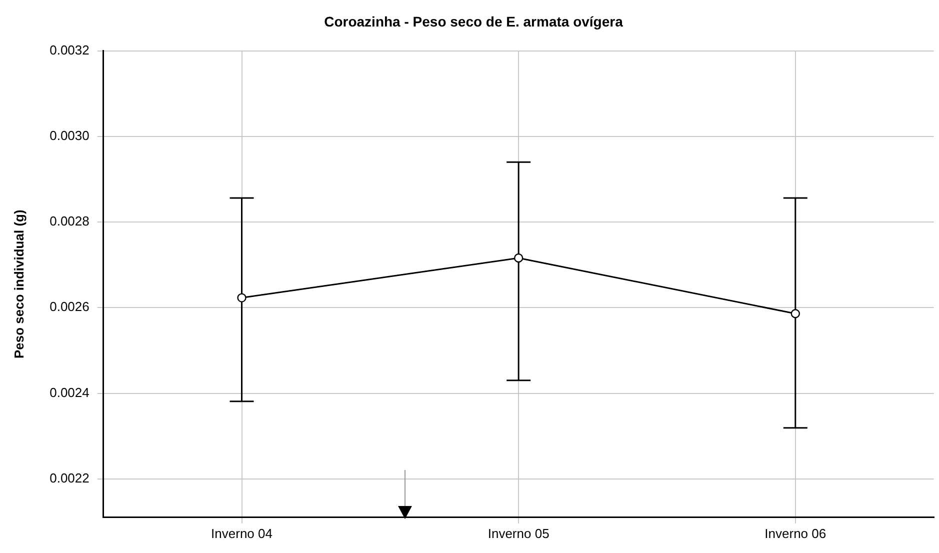 The image size is (939, 553). I want to click on y-tick-label: 0.0026, so click(70, 306).